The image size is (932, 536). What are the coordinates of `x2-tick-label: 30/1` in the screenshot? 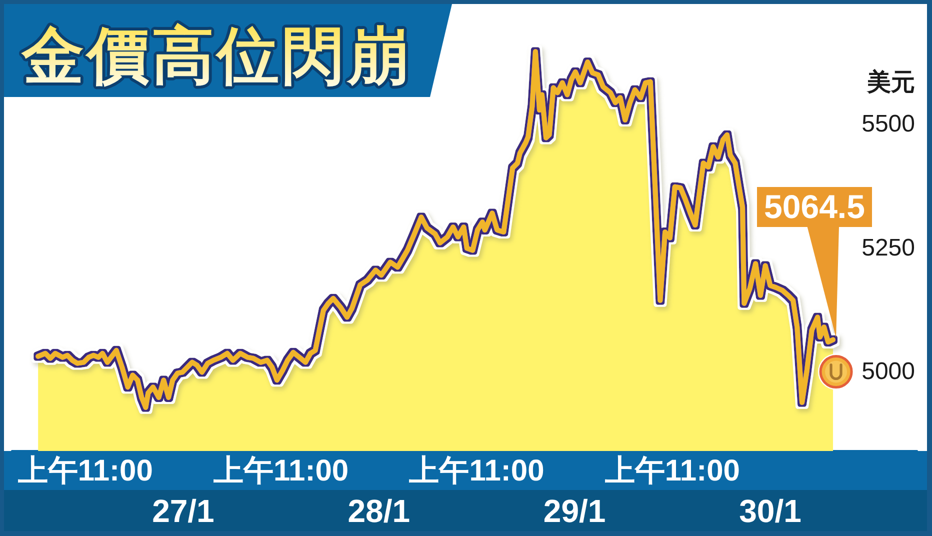 It's located at (770, 511).